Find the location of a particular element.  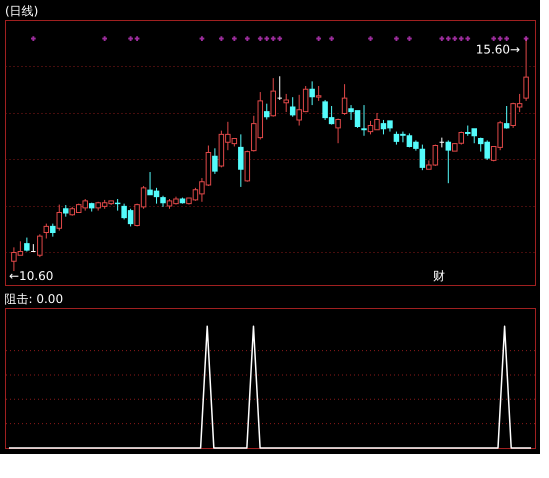

annotation: 财 is located at coordinates (439, 276).